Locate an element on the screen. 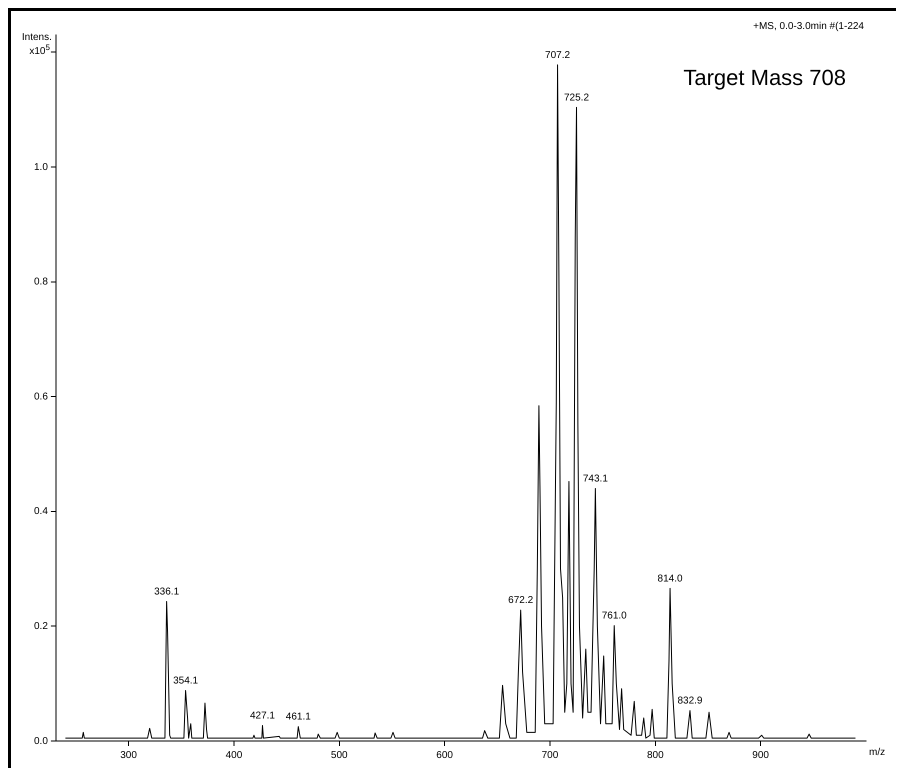 The image size is (904, 780). annotation: 707.2 is located at coordinates (557, 55).